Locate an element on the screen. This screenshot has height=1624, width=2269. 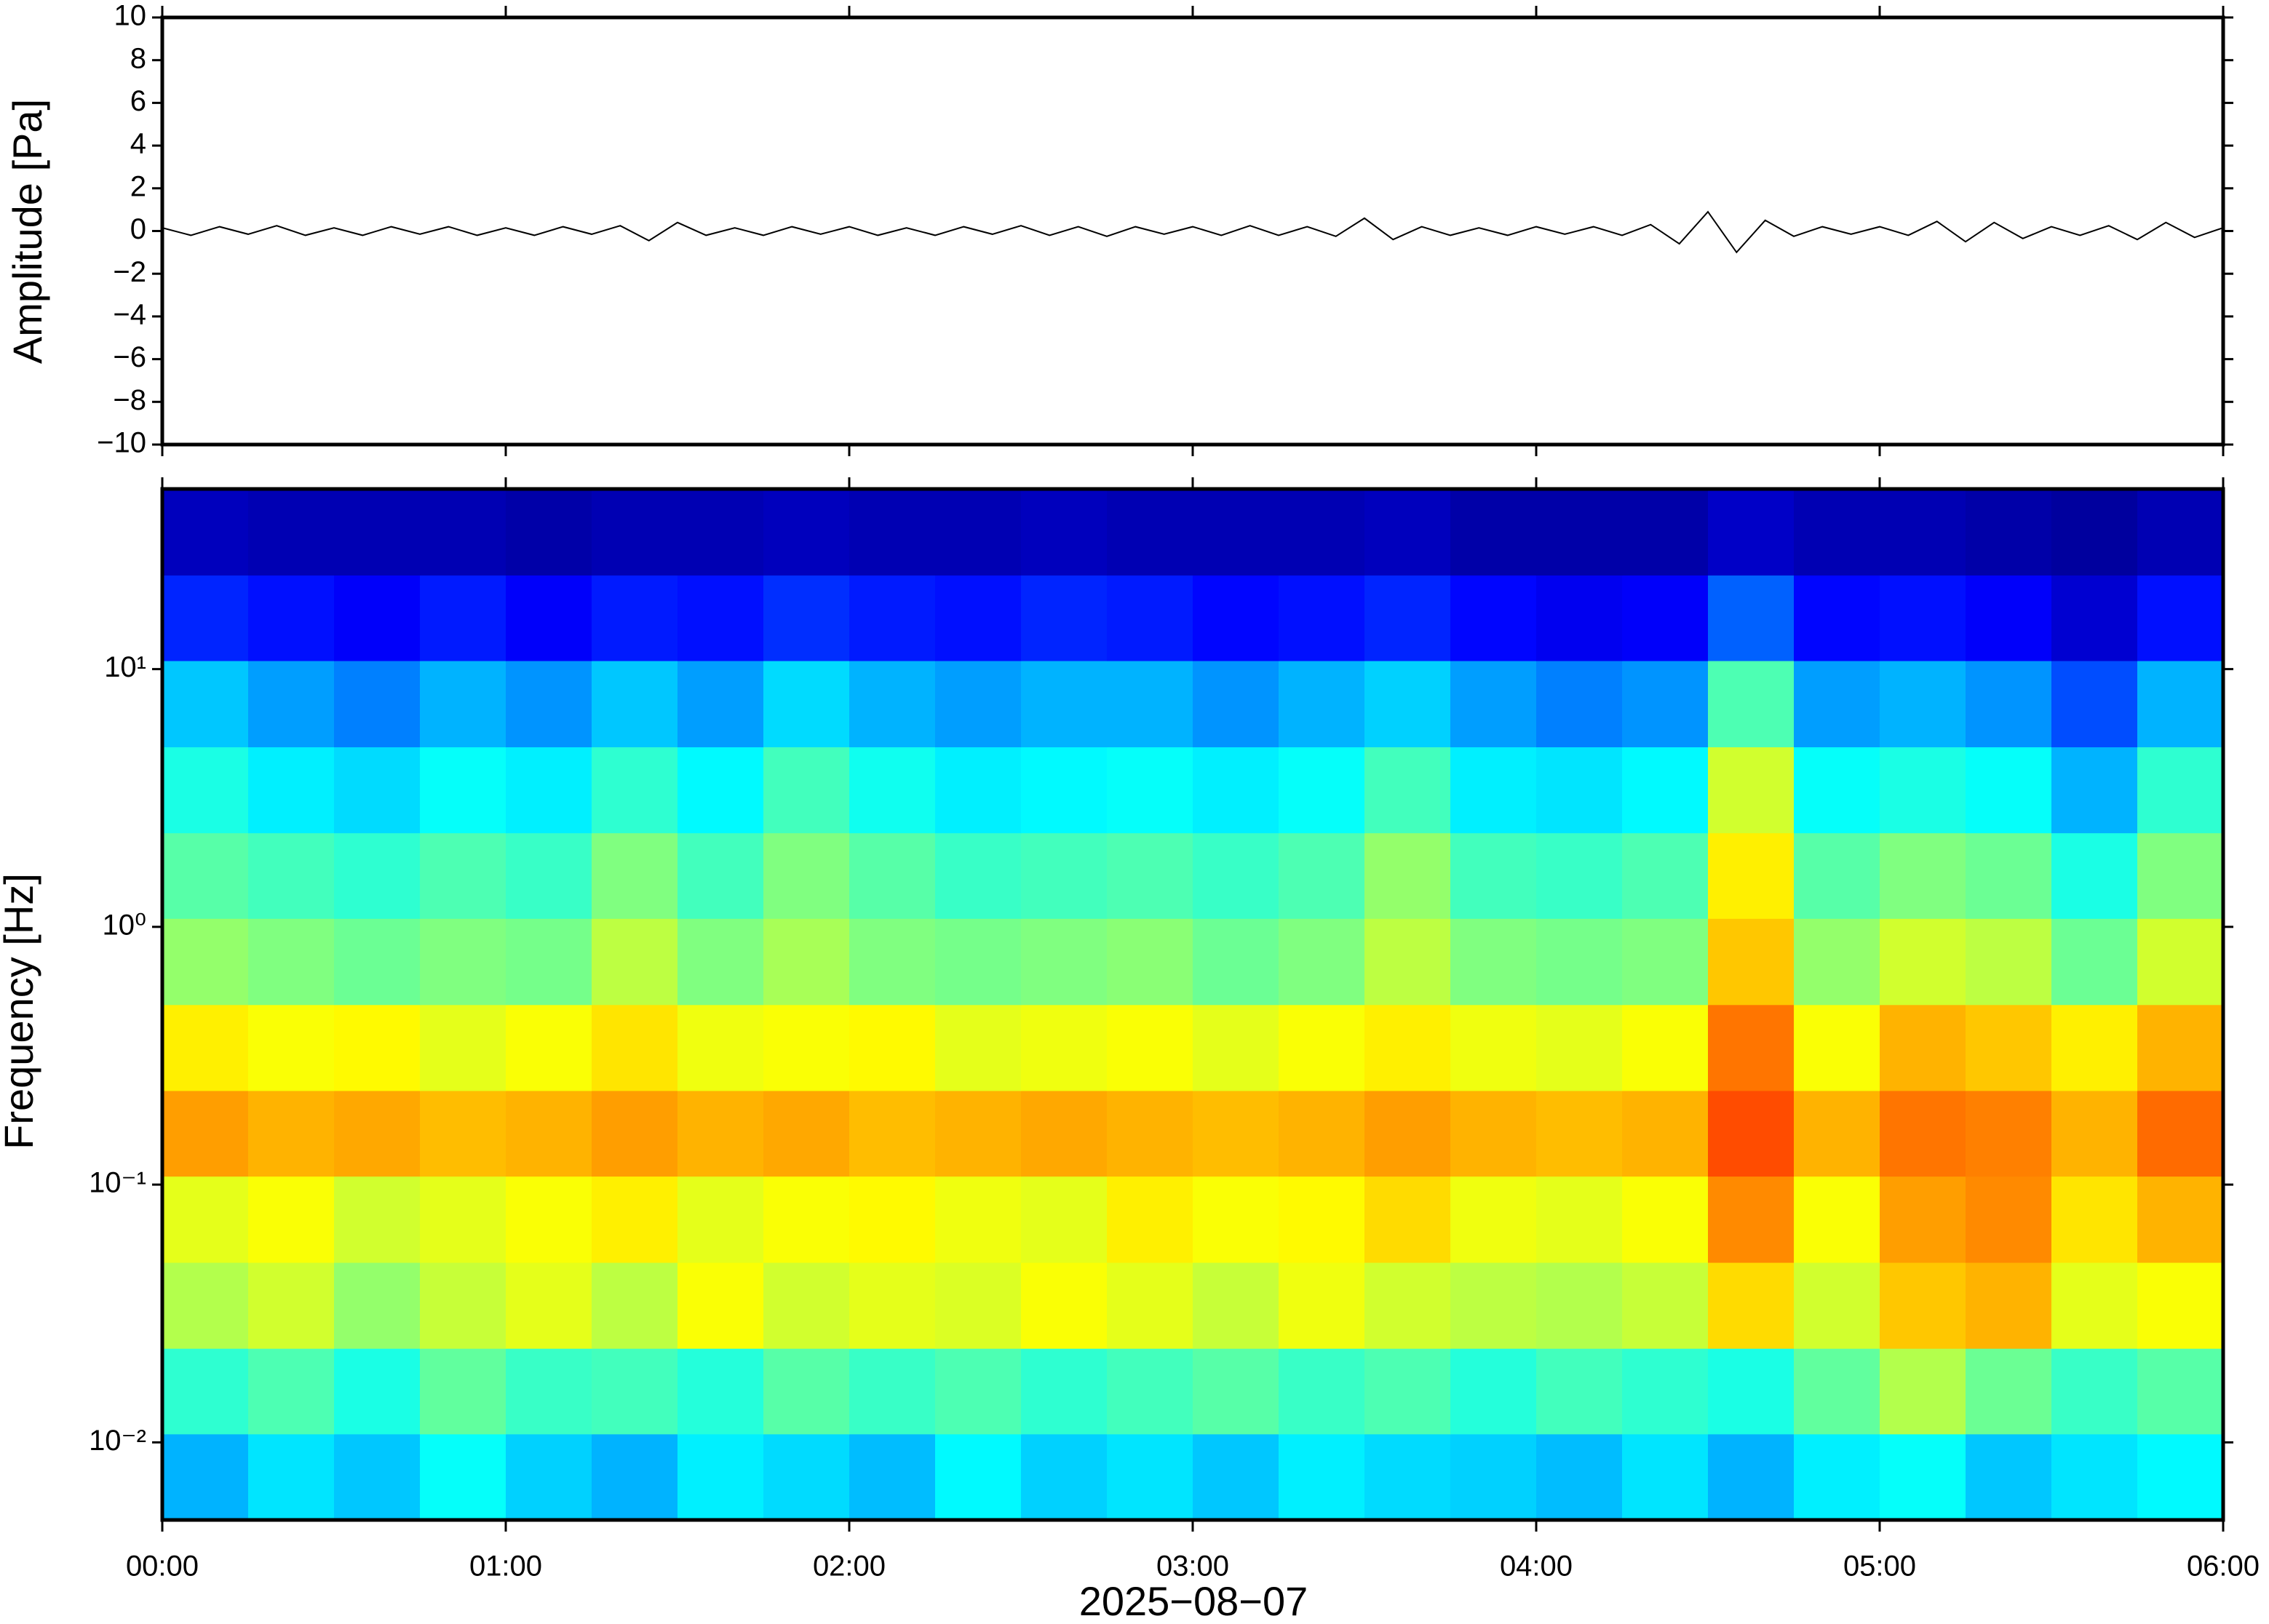
y-tick-label: −2 is located at coordinates (130, 272).